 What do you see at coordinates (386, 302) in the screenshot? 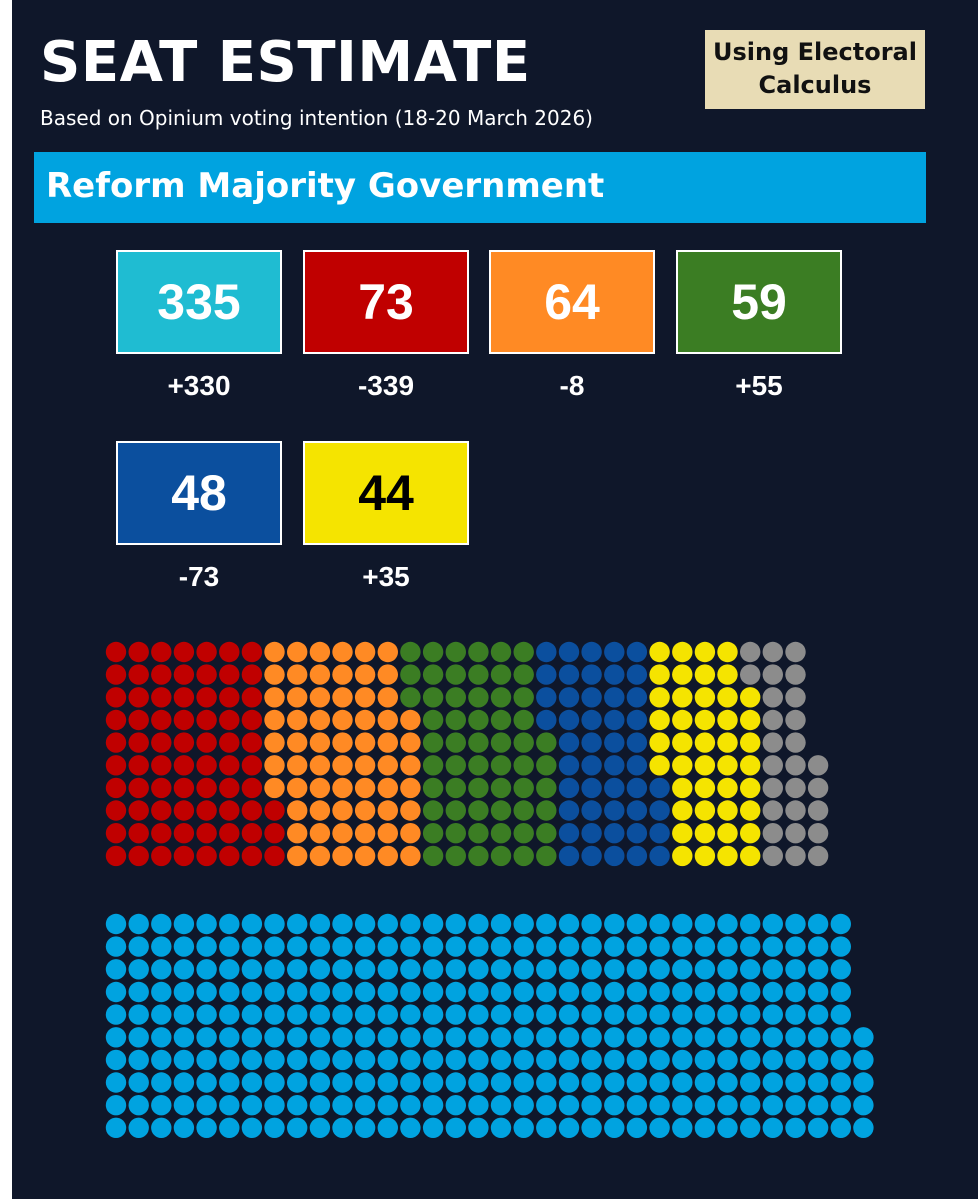
I see `party-seats-labour: 73` at bounding box center [386, 302].